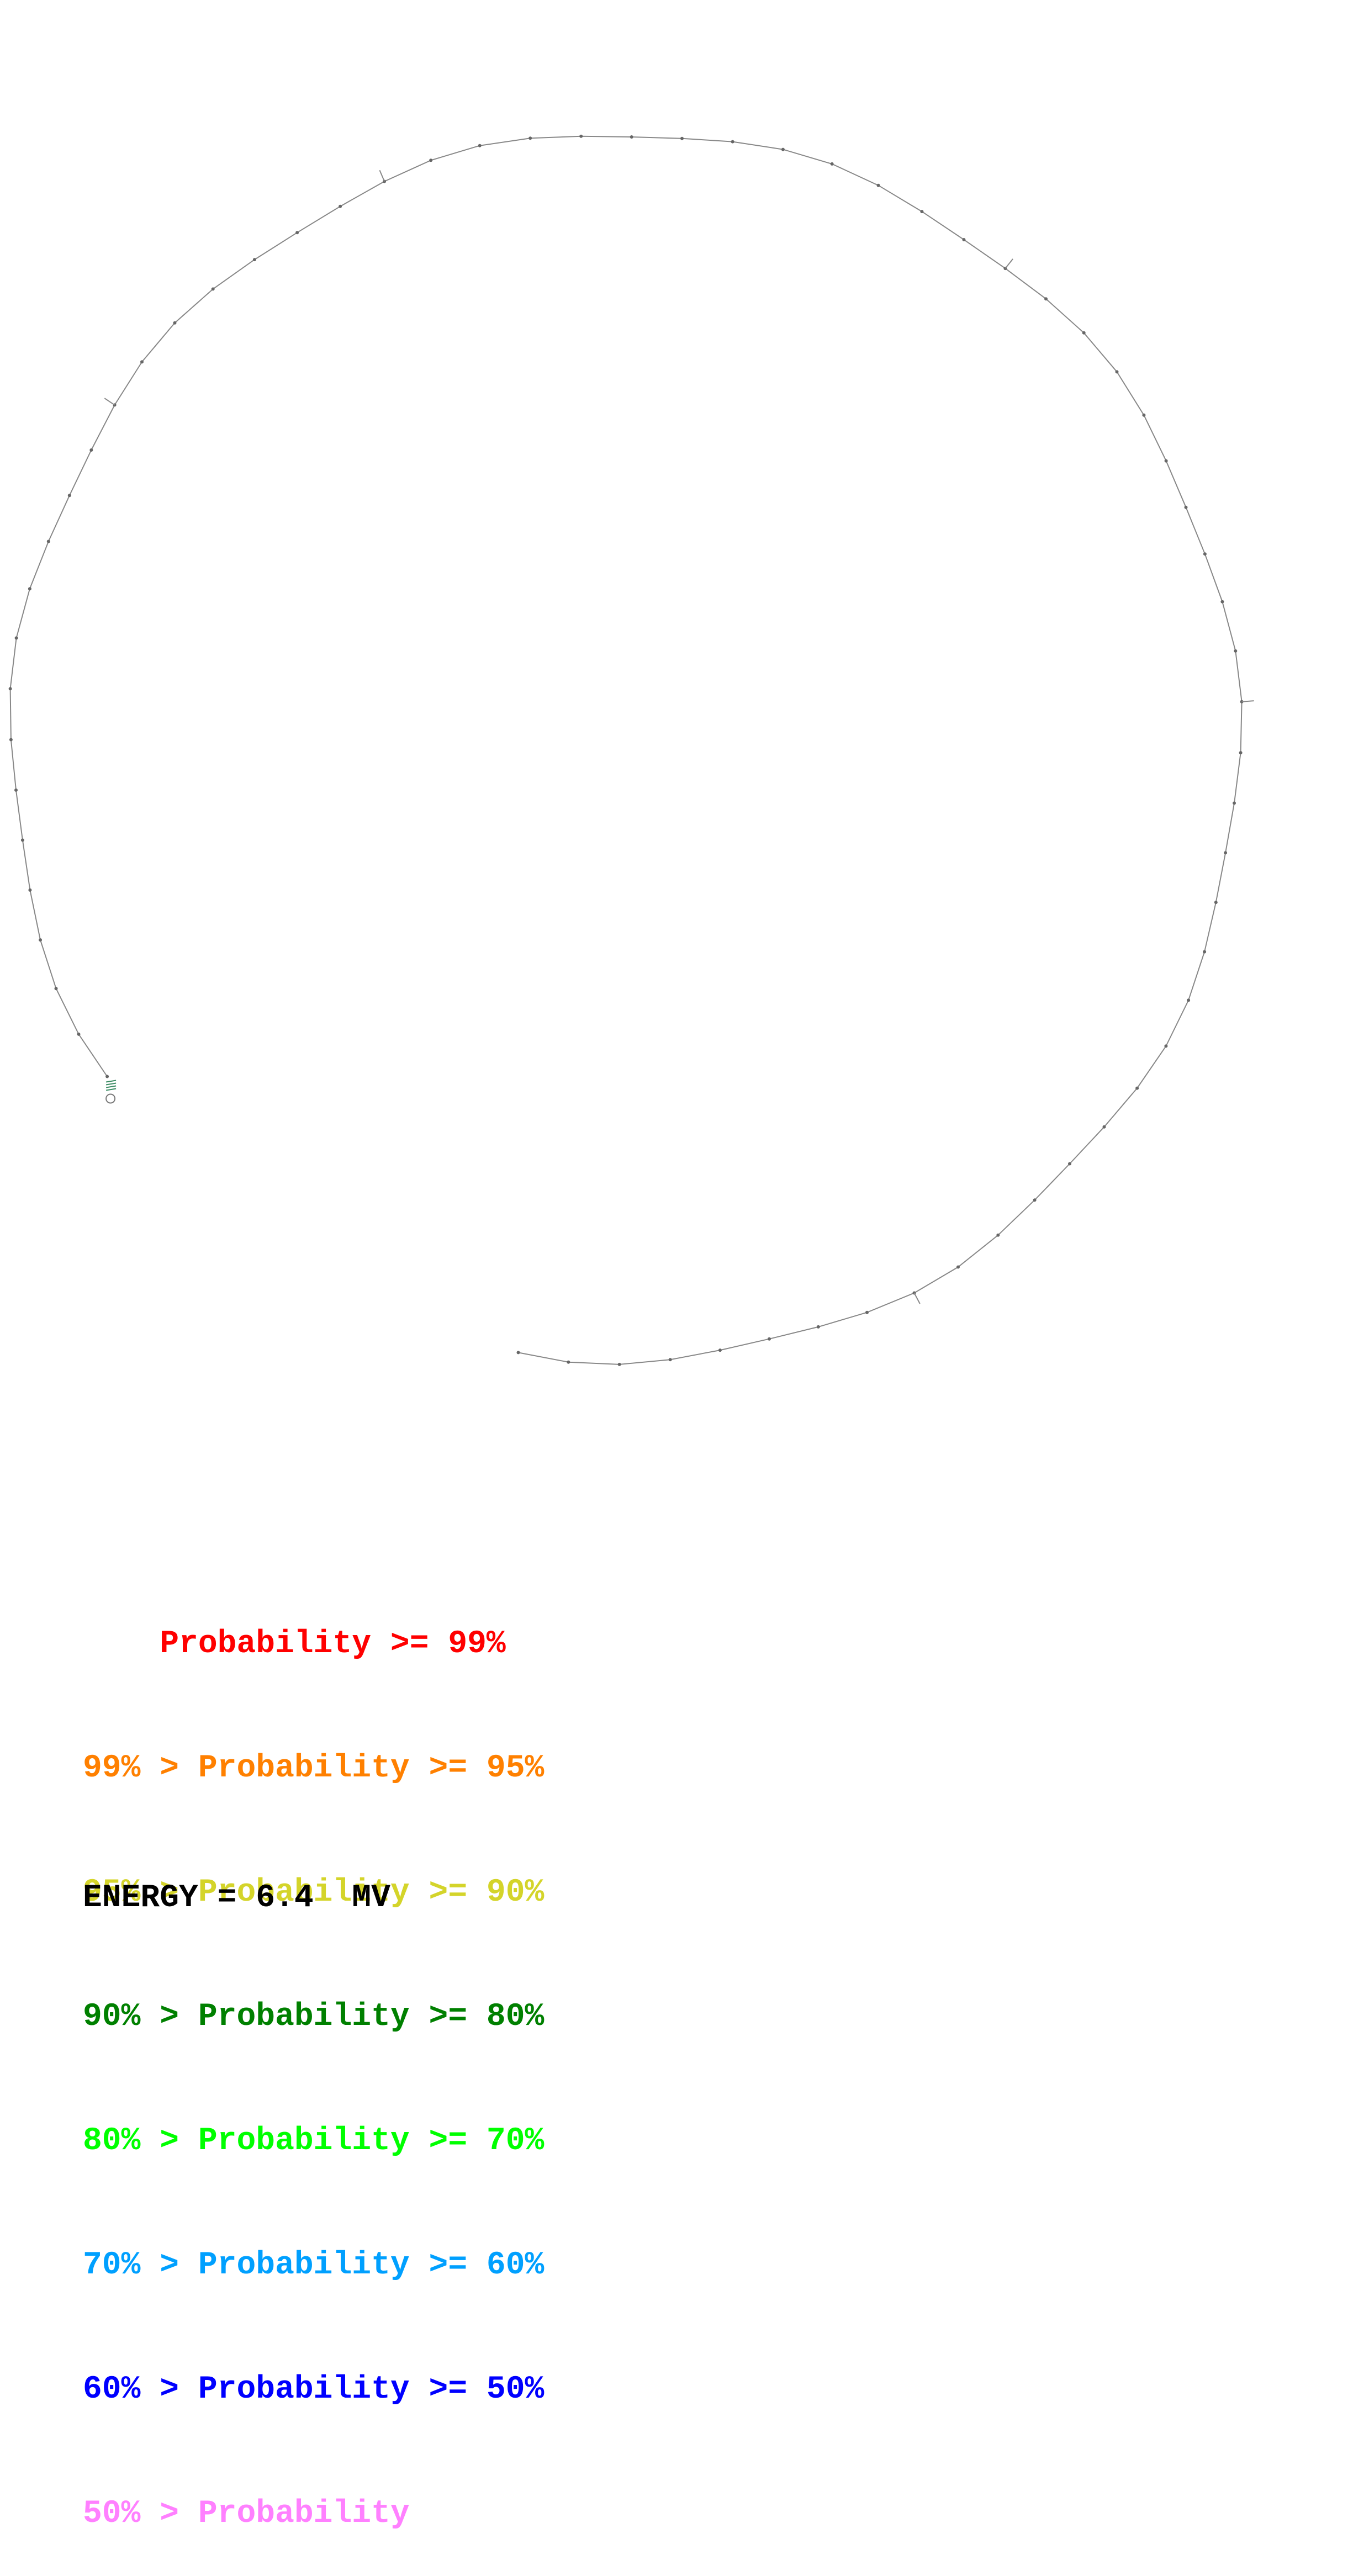  Describe the element at coordinates (304, 2514) in the screenshot. I see `legend-text: Probability` at that location.